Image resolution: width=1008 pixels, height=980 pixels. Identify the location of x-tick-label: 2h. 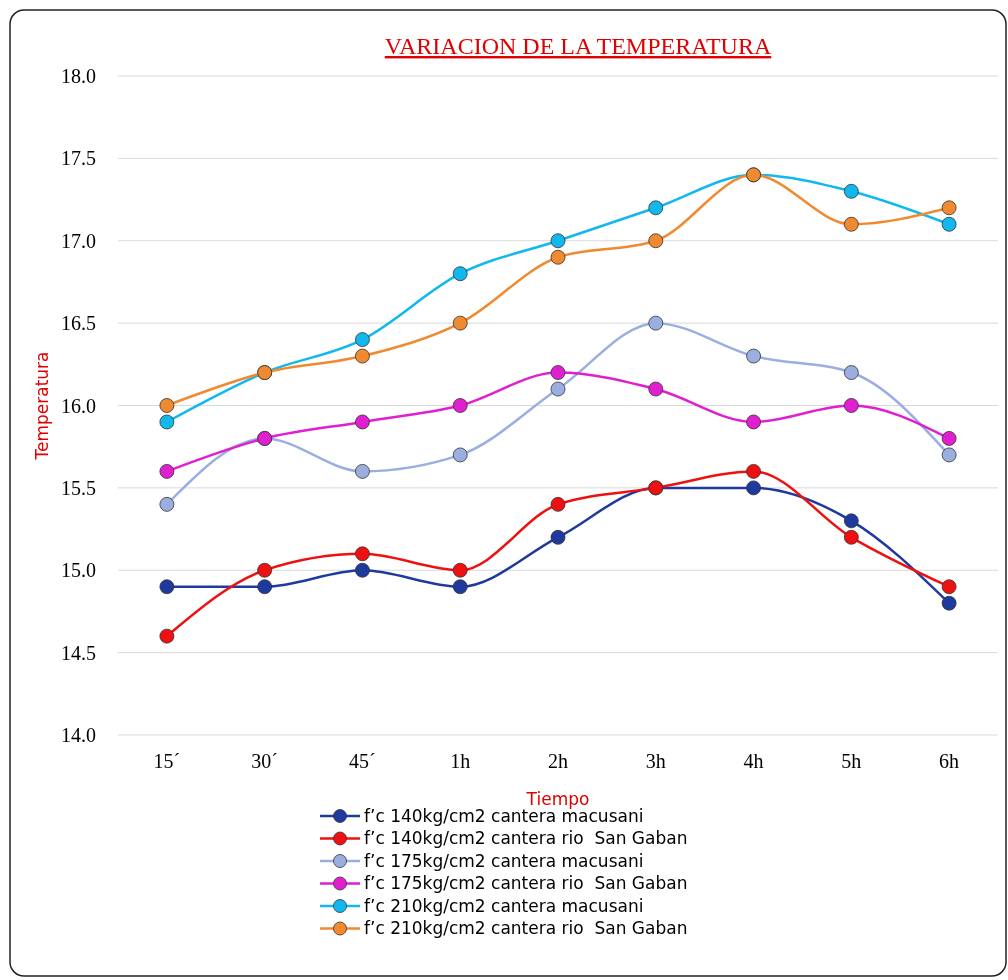
(558, 761).